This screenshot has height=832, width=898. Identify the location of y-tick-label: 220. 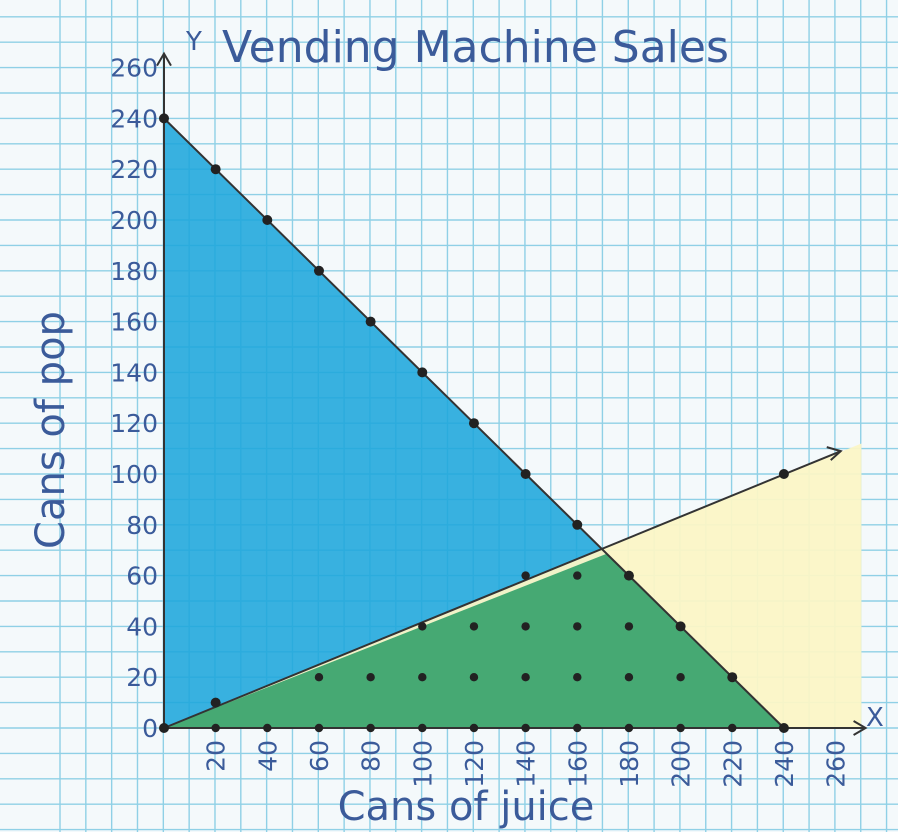
(134, 169).